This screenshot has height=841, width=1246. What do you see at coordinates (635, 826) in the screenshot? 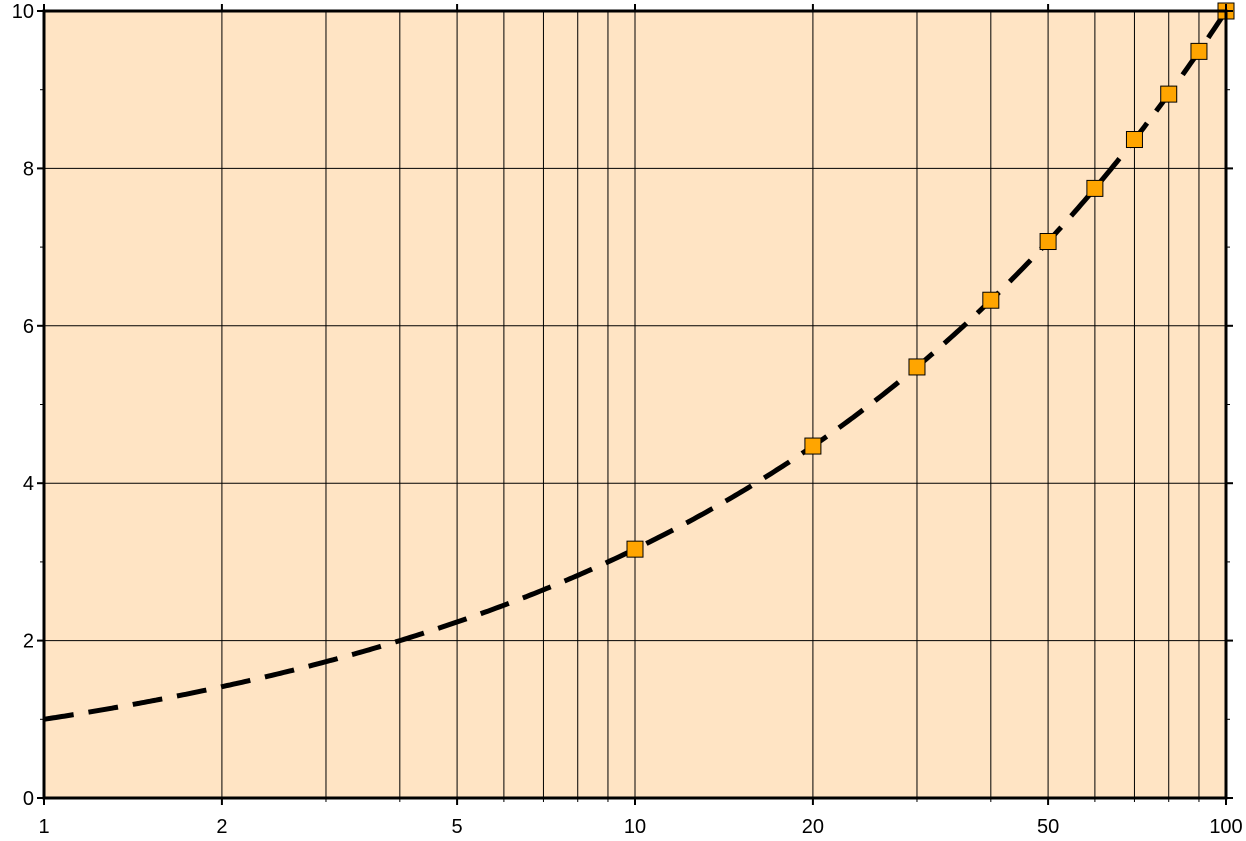
I see `x-tick-label: 10` at bounding box center [635, 826].